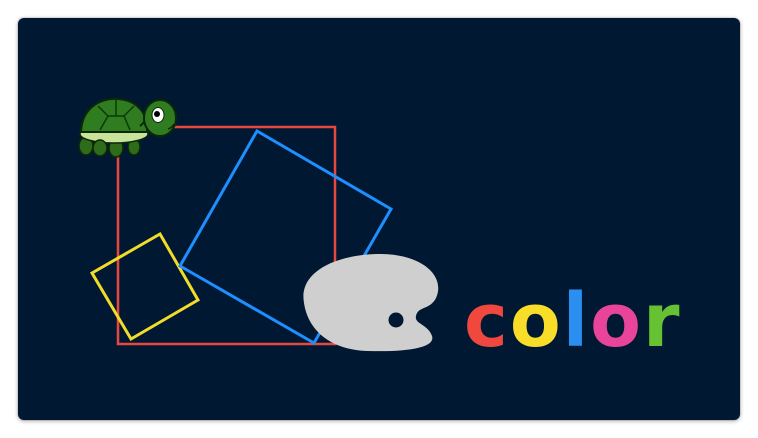  What do you see at coordinates (127, 127) in the screenshot?
I see `turtle-icon` at bounding box center [127, 127].